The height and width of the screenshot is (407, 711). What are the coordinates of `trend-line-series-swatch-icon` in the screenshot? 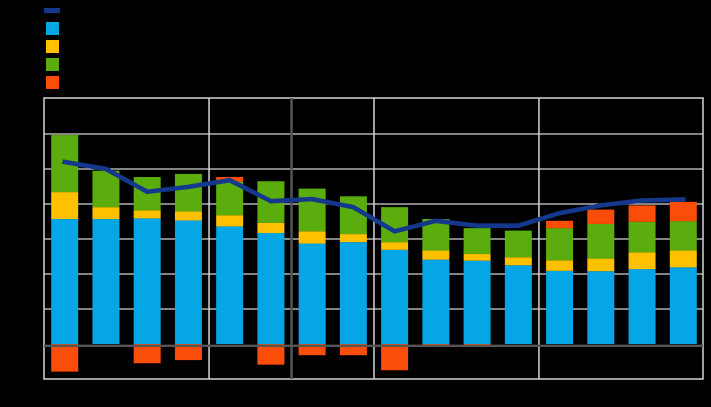 It's located at (52, 10).